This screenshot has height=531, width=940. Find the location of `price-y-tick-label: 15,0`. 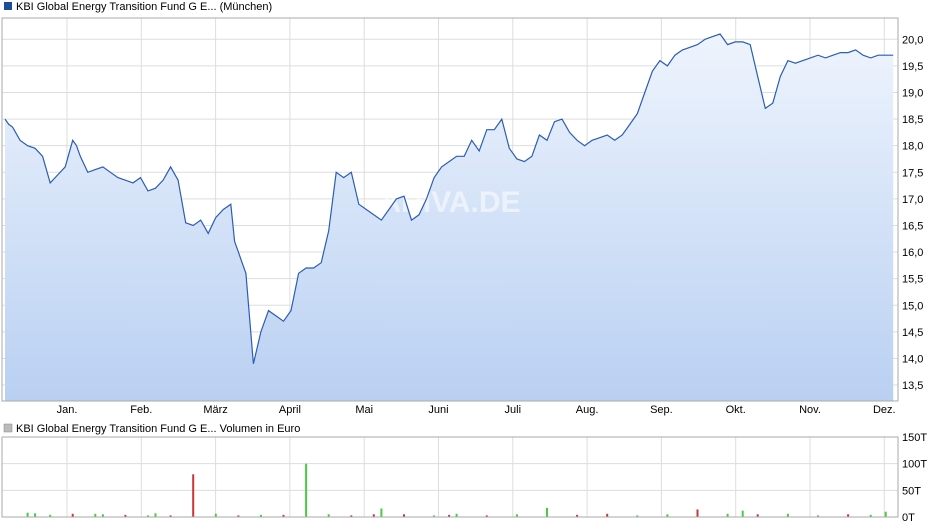

price-y-tick-label: 15,0 is located at coordinates (912, 306).